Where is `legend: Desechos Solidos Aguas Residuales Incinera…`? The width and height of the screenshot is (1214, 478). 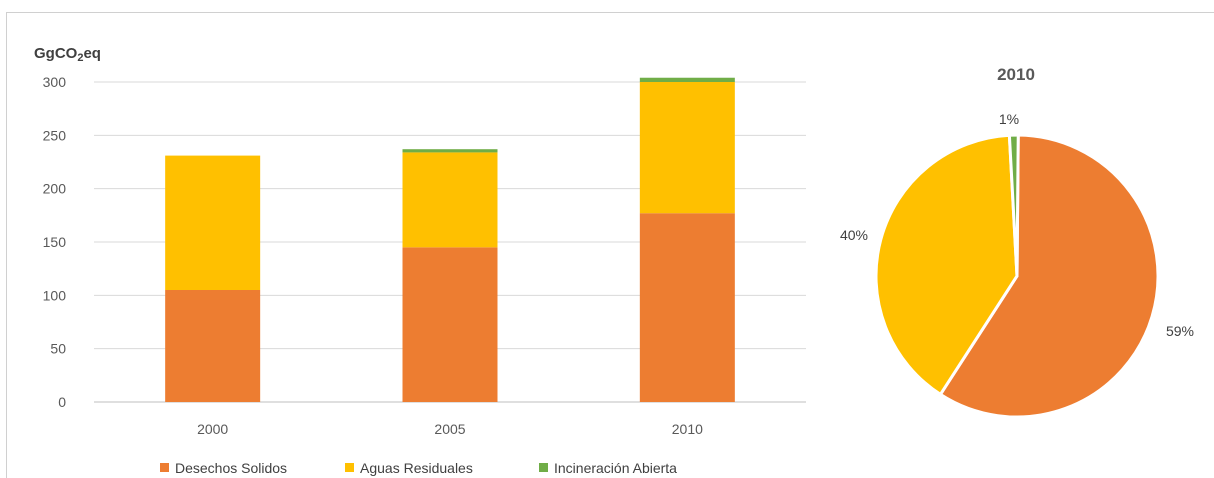
legend: Desechos Solidos Aguas Residuales Incinera… is located at coordinates (418, 468).